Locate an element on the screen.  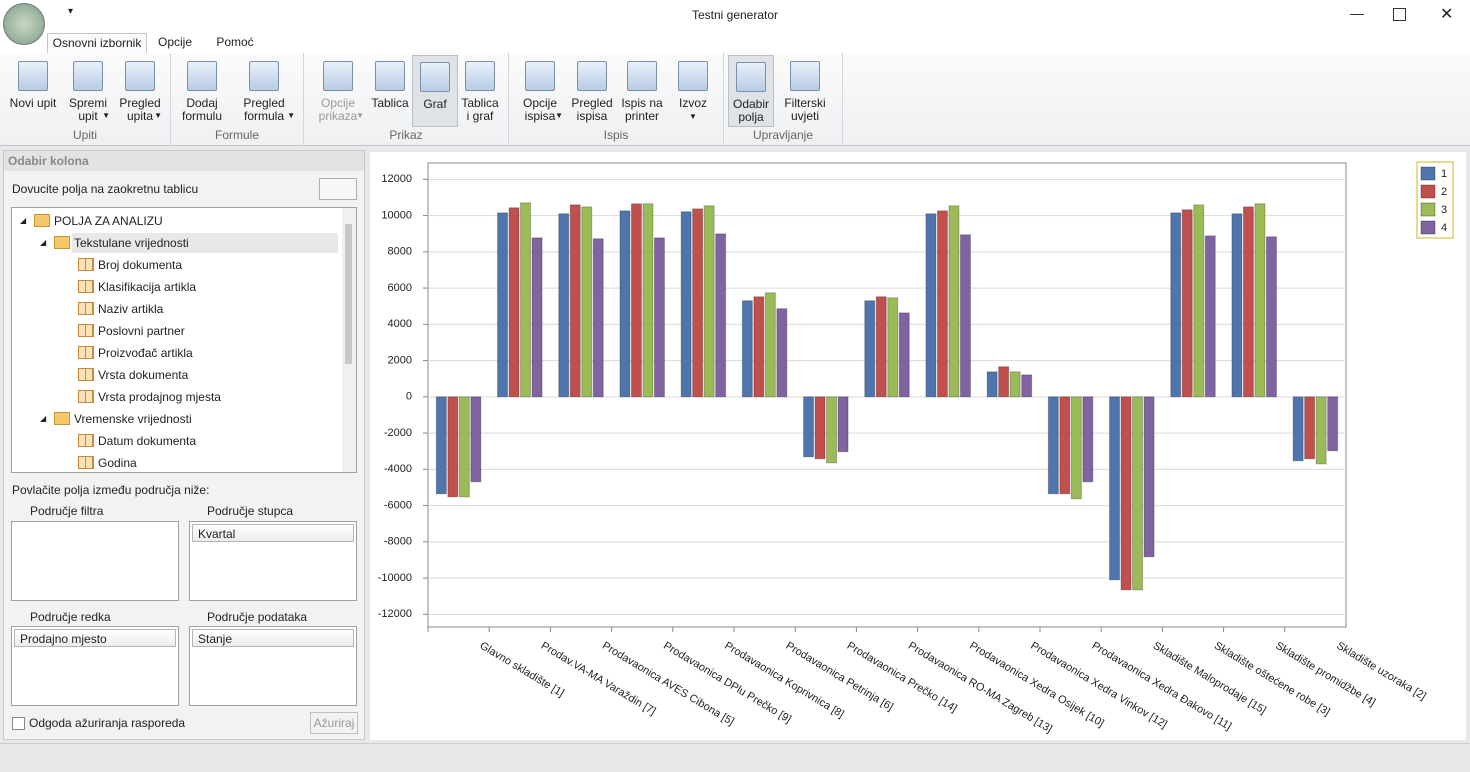
tree-field: Poslovni partner is located at coordinates (141, 331).